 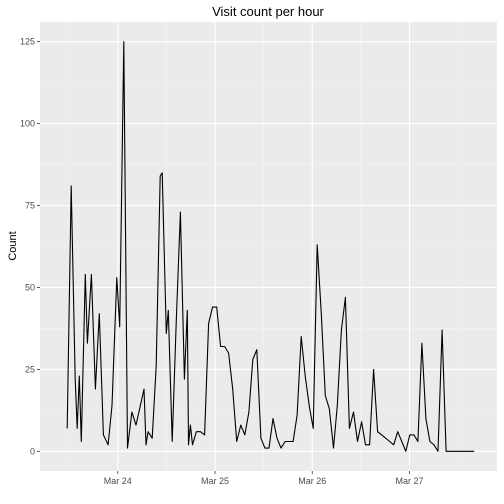 What do you see at coordinates (118, 481) in the screenshot?
I see `x-tick-label: Mar 24` at bounding box center [118, 481].